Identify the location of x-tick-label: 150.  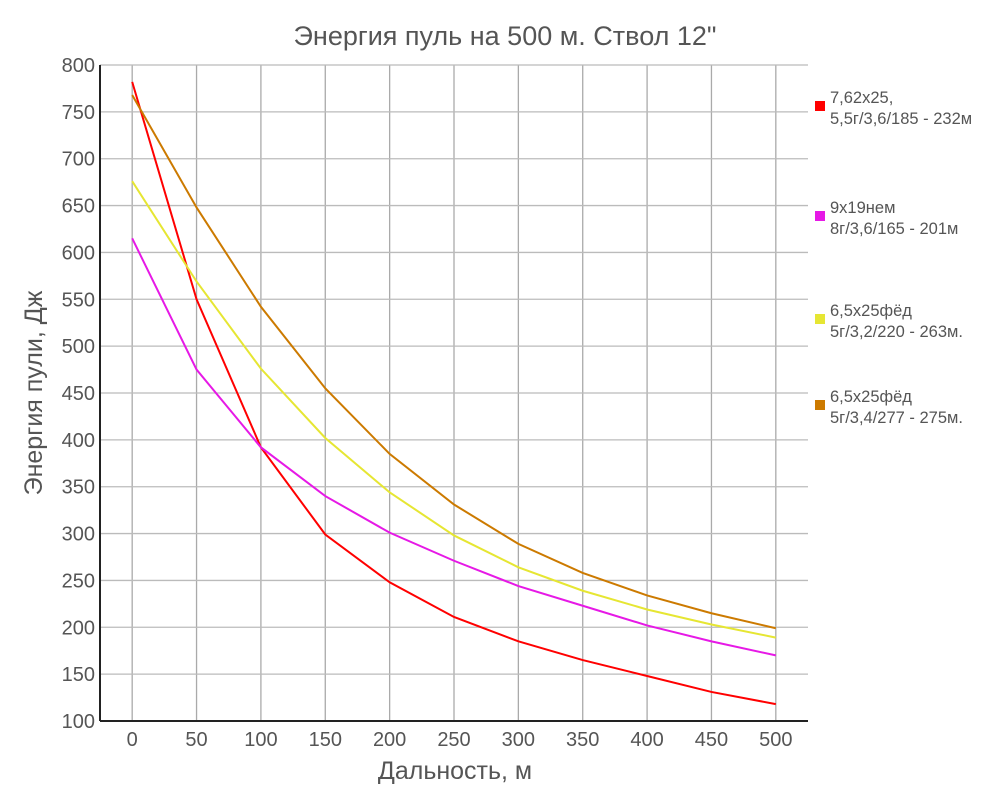
(325, 740).